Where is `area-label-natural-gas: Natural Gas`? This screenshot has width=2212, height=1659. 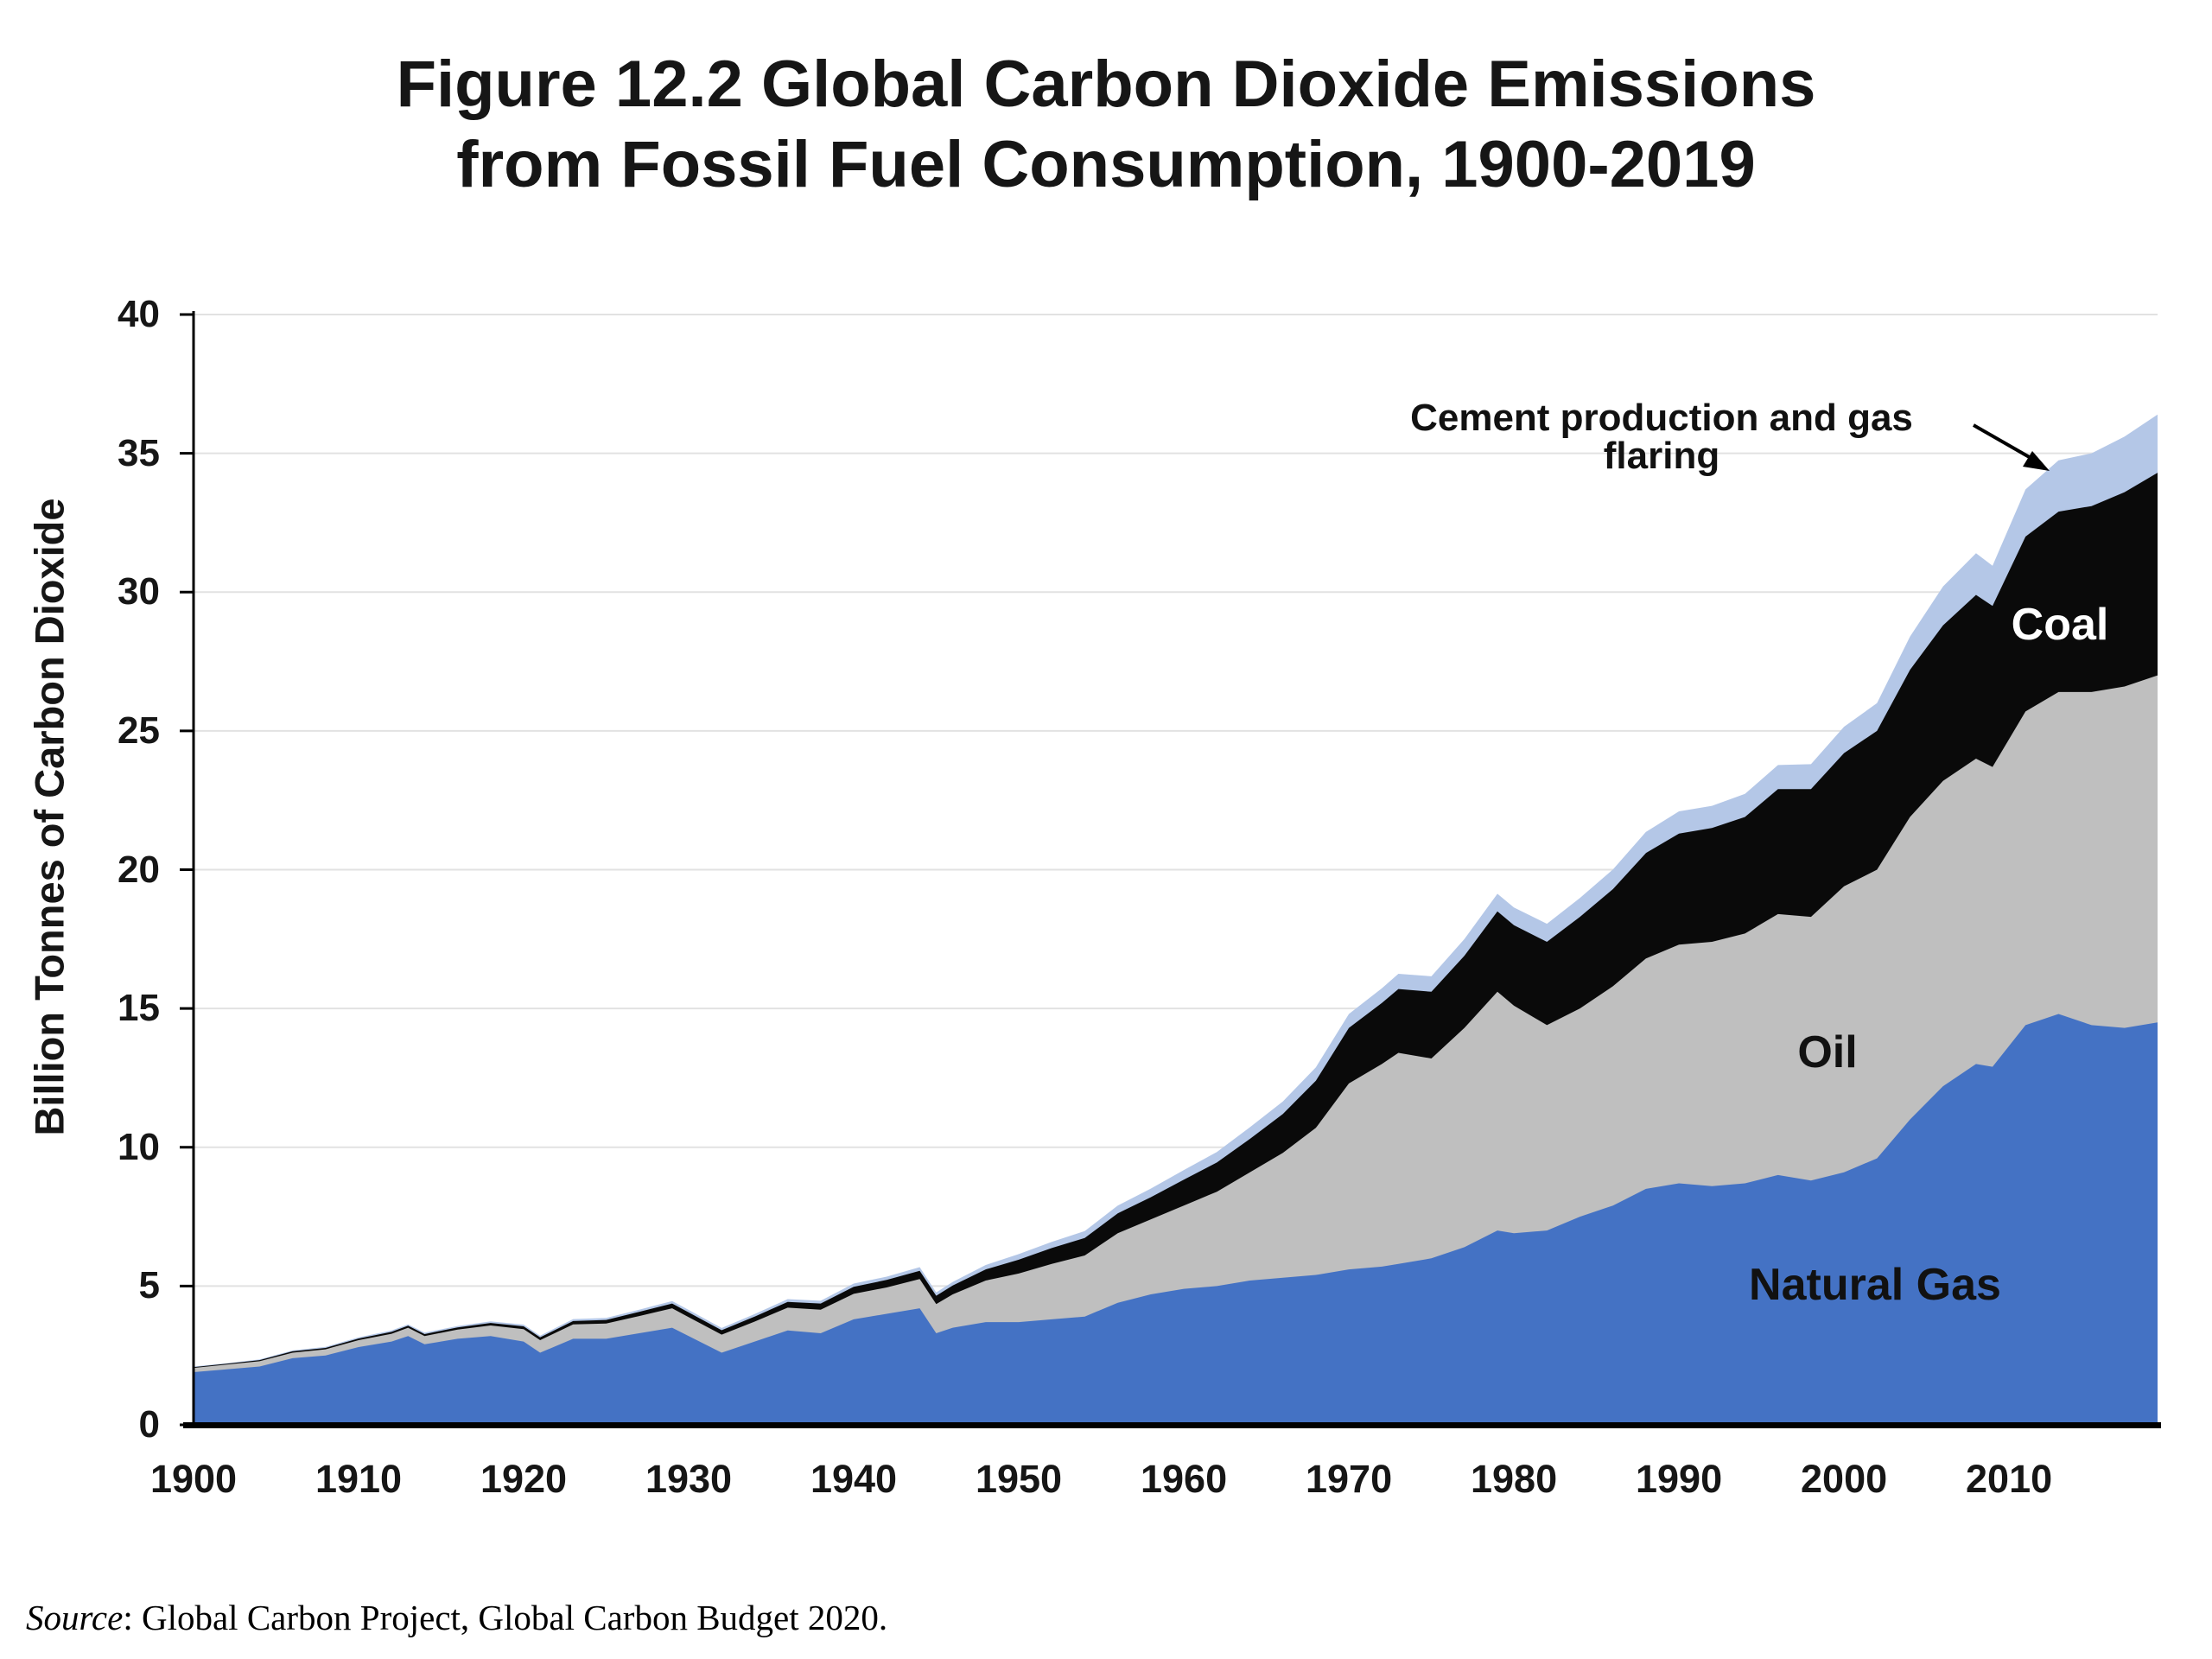
area-label-natural-gas: Natural Gas is located at coordinates (1875, 1285).